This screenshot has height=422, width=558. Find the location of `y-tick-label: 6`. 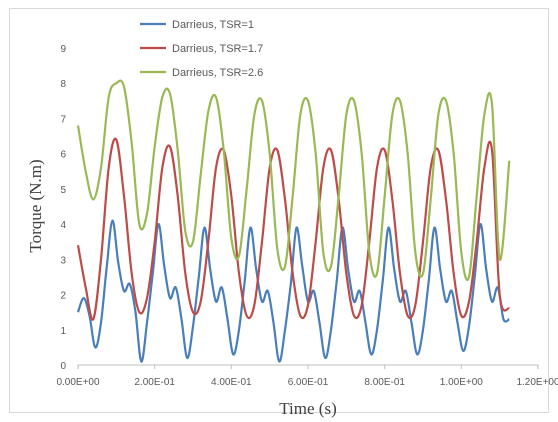

y-tick-label: 6 is located at coordinates (63, 155).